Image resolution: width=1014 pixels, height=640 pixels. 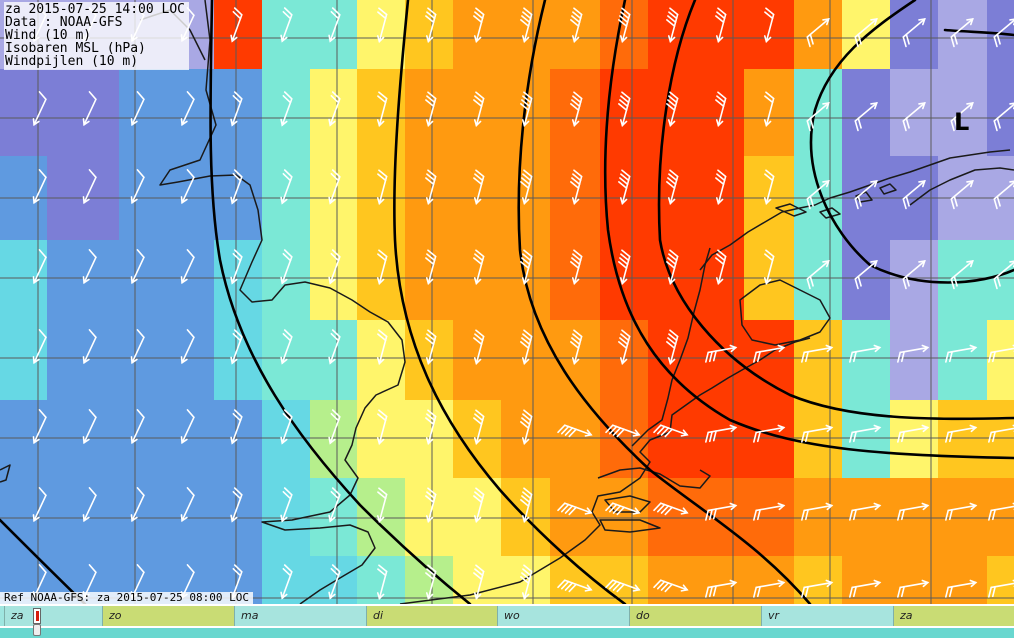 I want to click on coastline-wadden, so click(x=855, y=210).